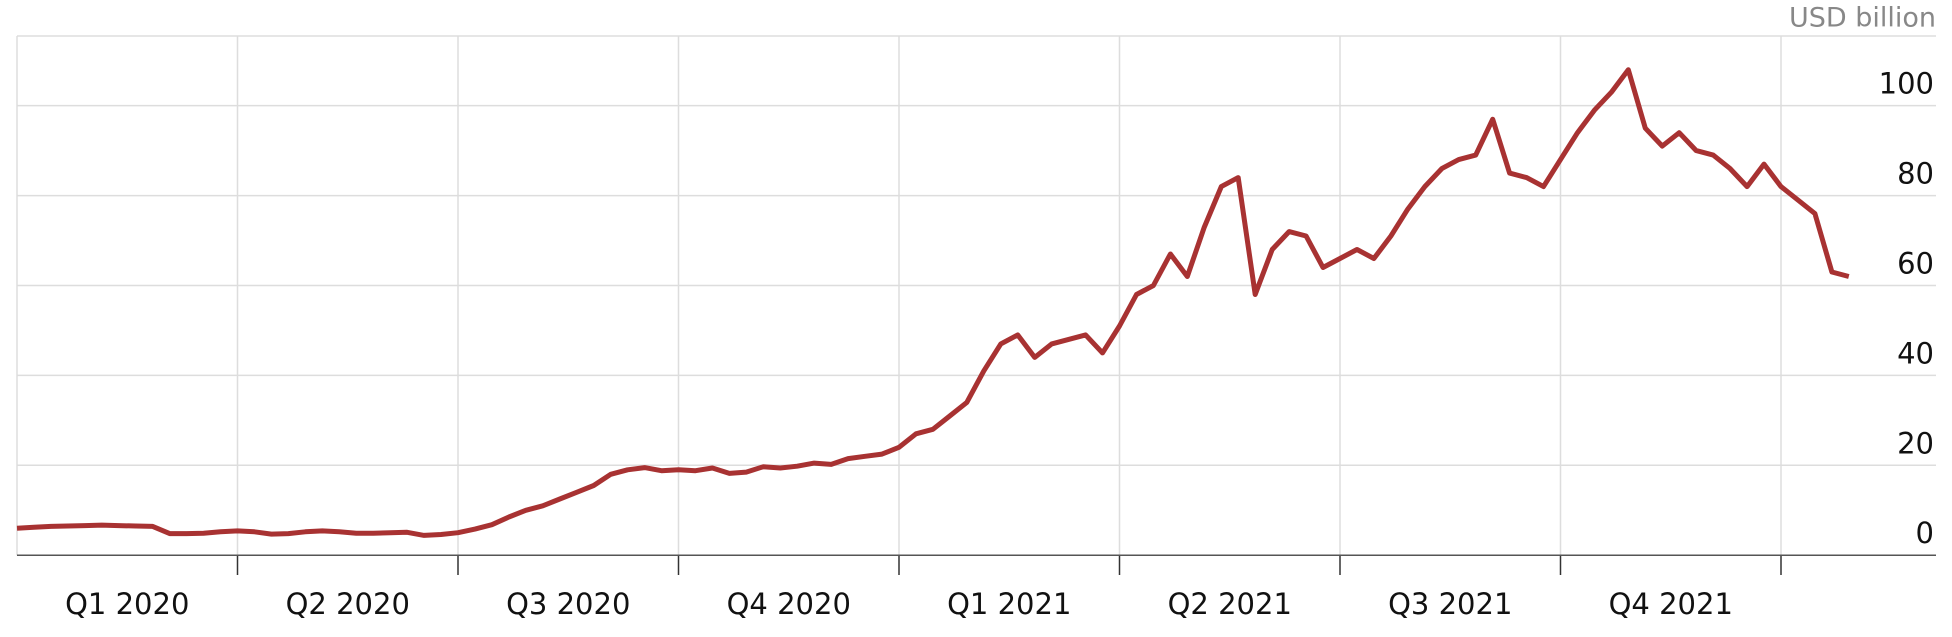  Describe the element at coordinates (1906, 84) in the screenshot. I see `y-tick-label: 100` at that location.